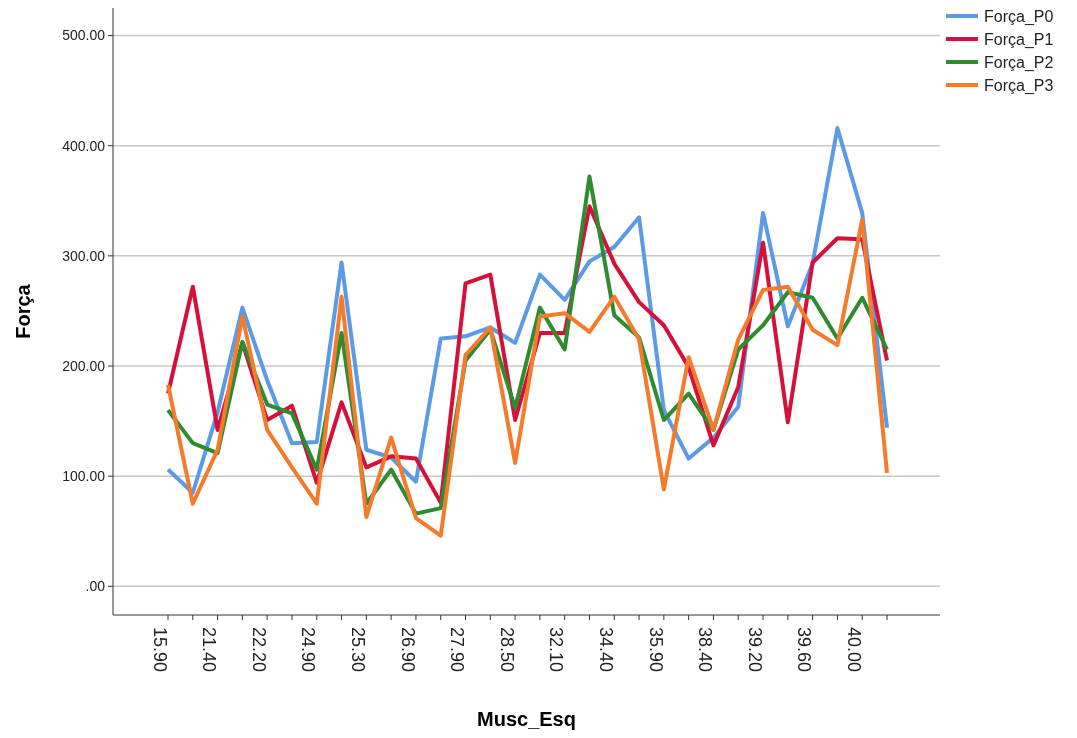 This screenshot has width=1077, height=738. I want to click on y-tick-label: 300.00, so click(84, 255).